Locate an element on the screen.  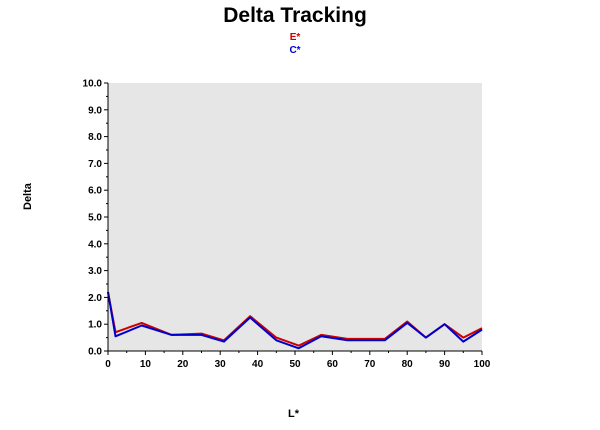
x-tick-label: 100 is located at coordinates (482, 364).